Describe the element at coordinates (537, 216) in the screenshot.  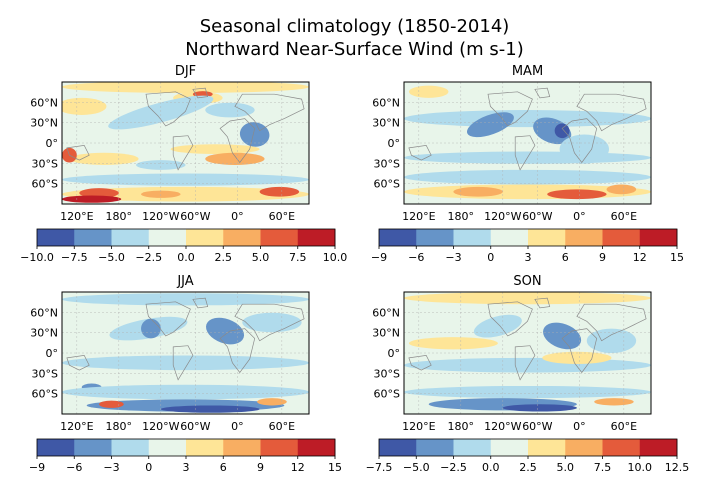
I see `lon-tick-label-mam: 60°W` at that location.